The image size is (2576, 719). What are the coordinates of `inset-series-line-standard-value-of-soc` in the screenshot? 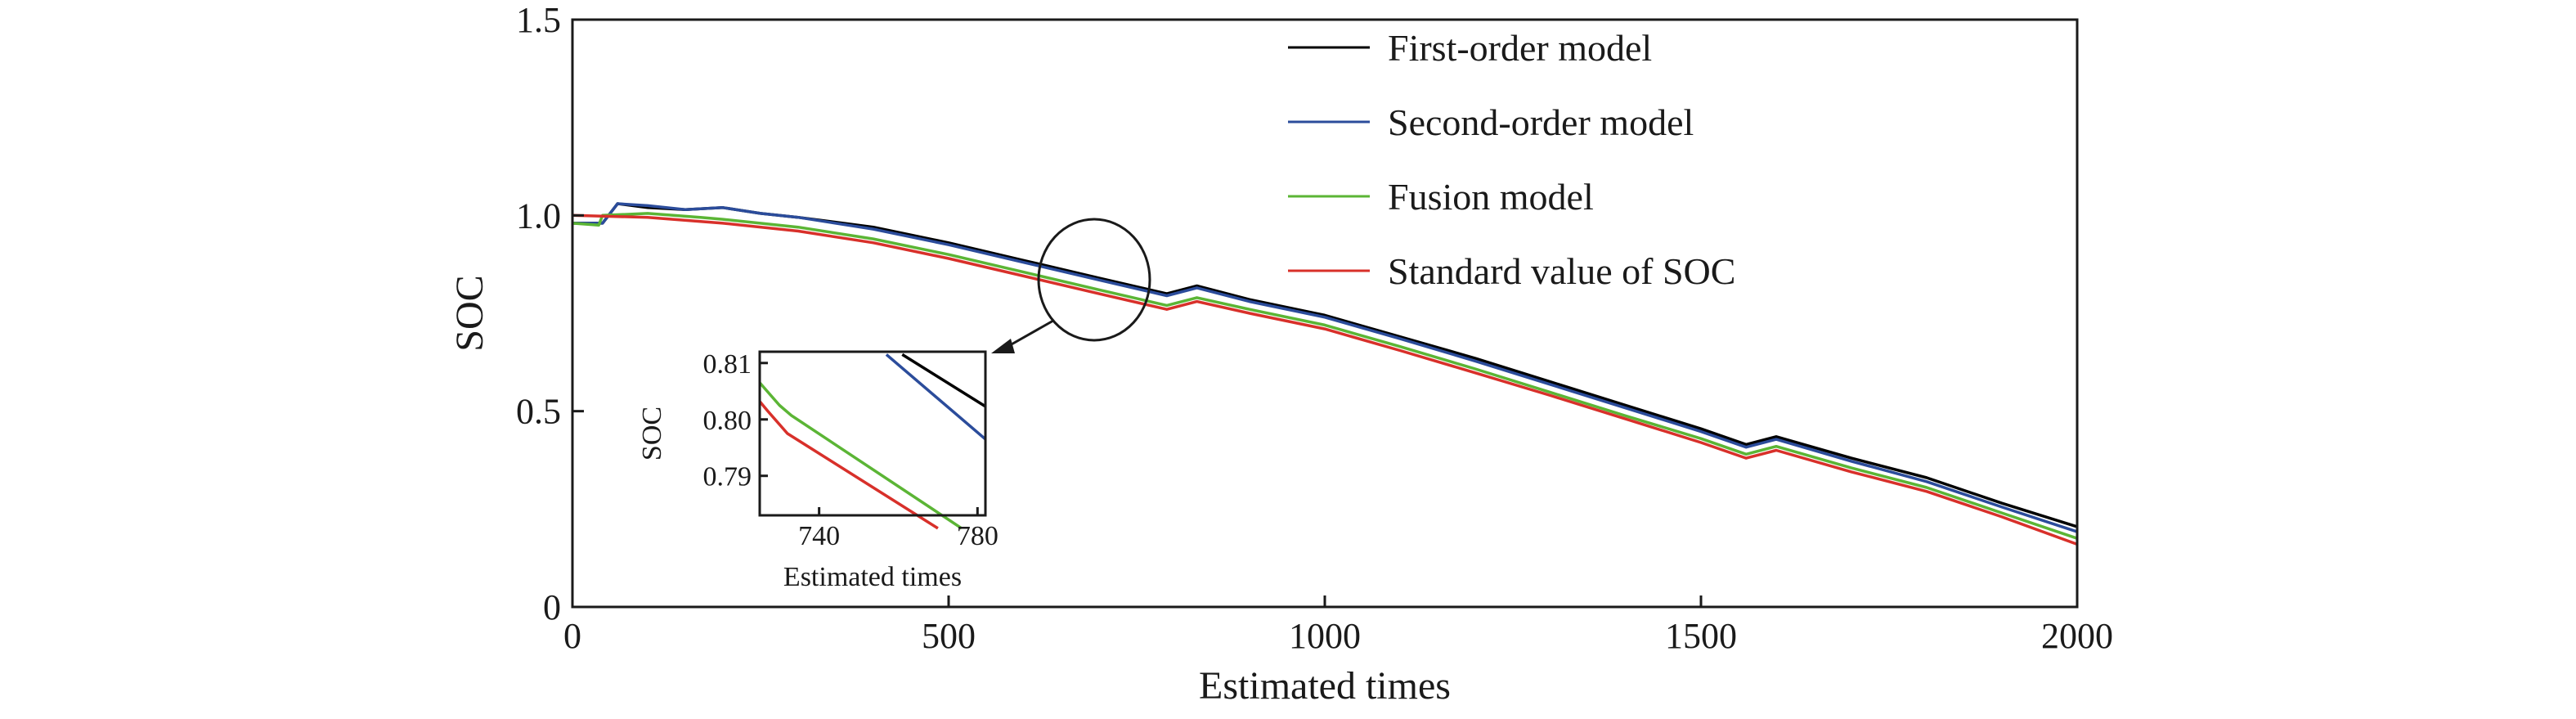 It's located at (849, 465).